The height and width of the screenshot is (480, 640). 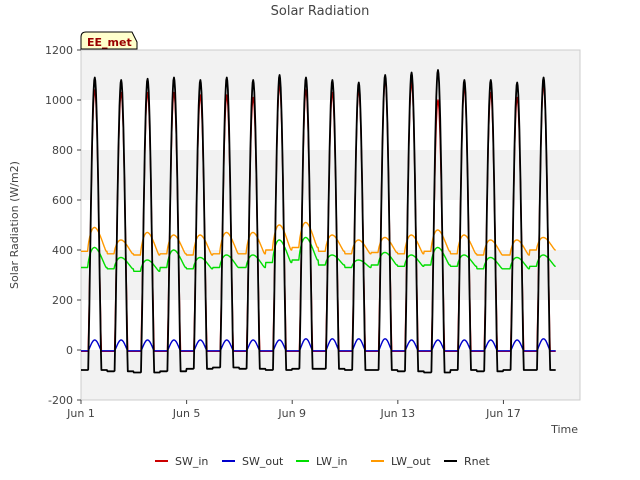 What do you see at coordinates (411, 461) in the screenshot?
I see `legend-label: LW_out` at bounding box center [411, 461].